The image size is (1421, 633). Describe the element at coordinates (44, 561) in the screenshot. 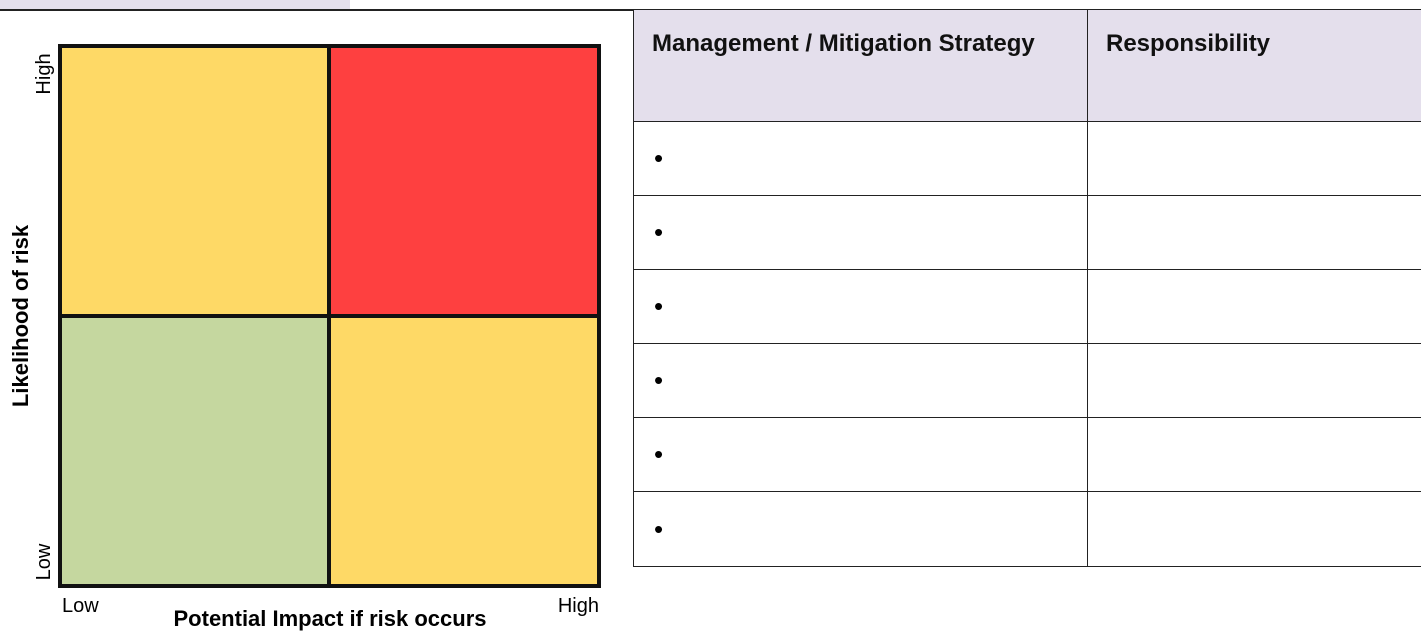

I see `y-low-label: Low` at that location.